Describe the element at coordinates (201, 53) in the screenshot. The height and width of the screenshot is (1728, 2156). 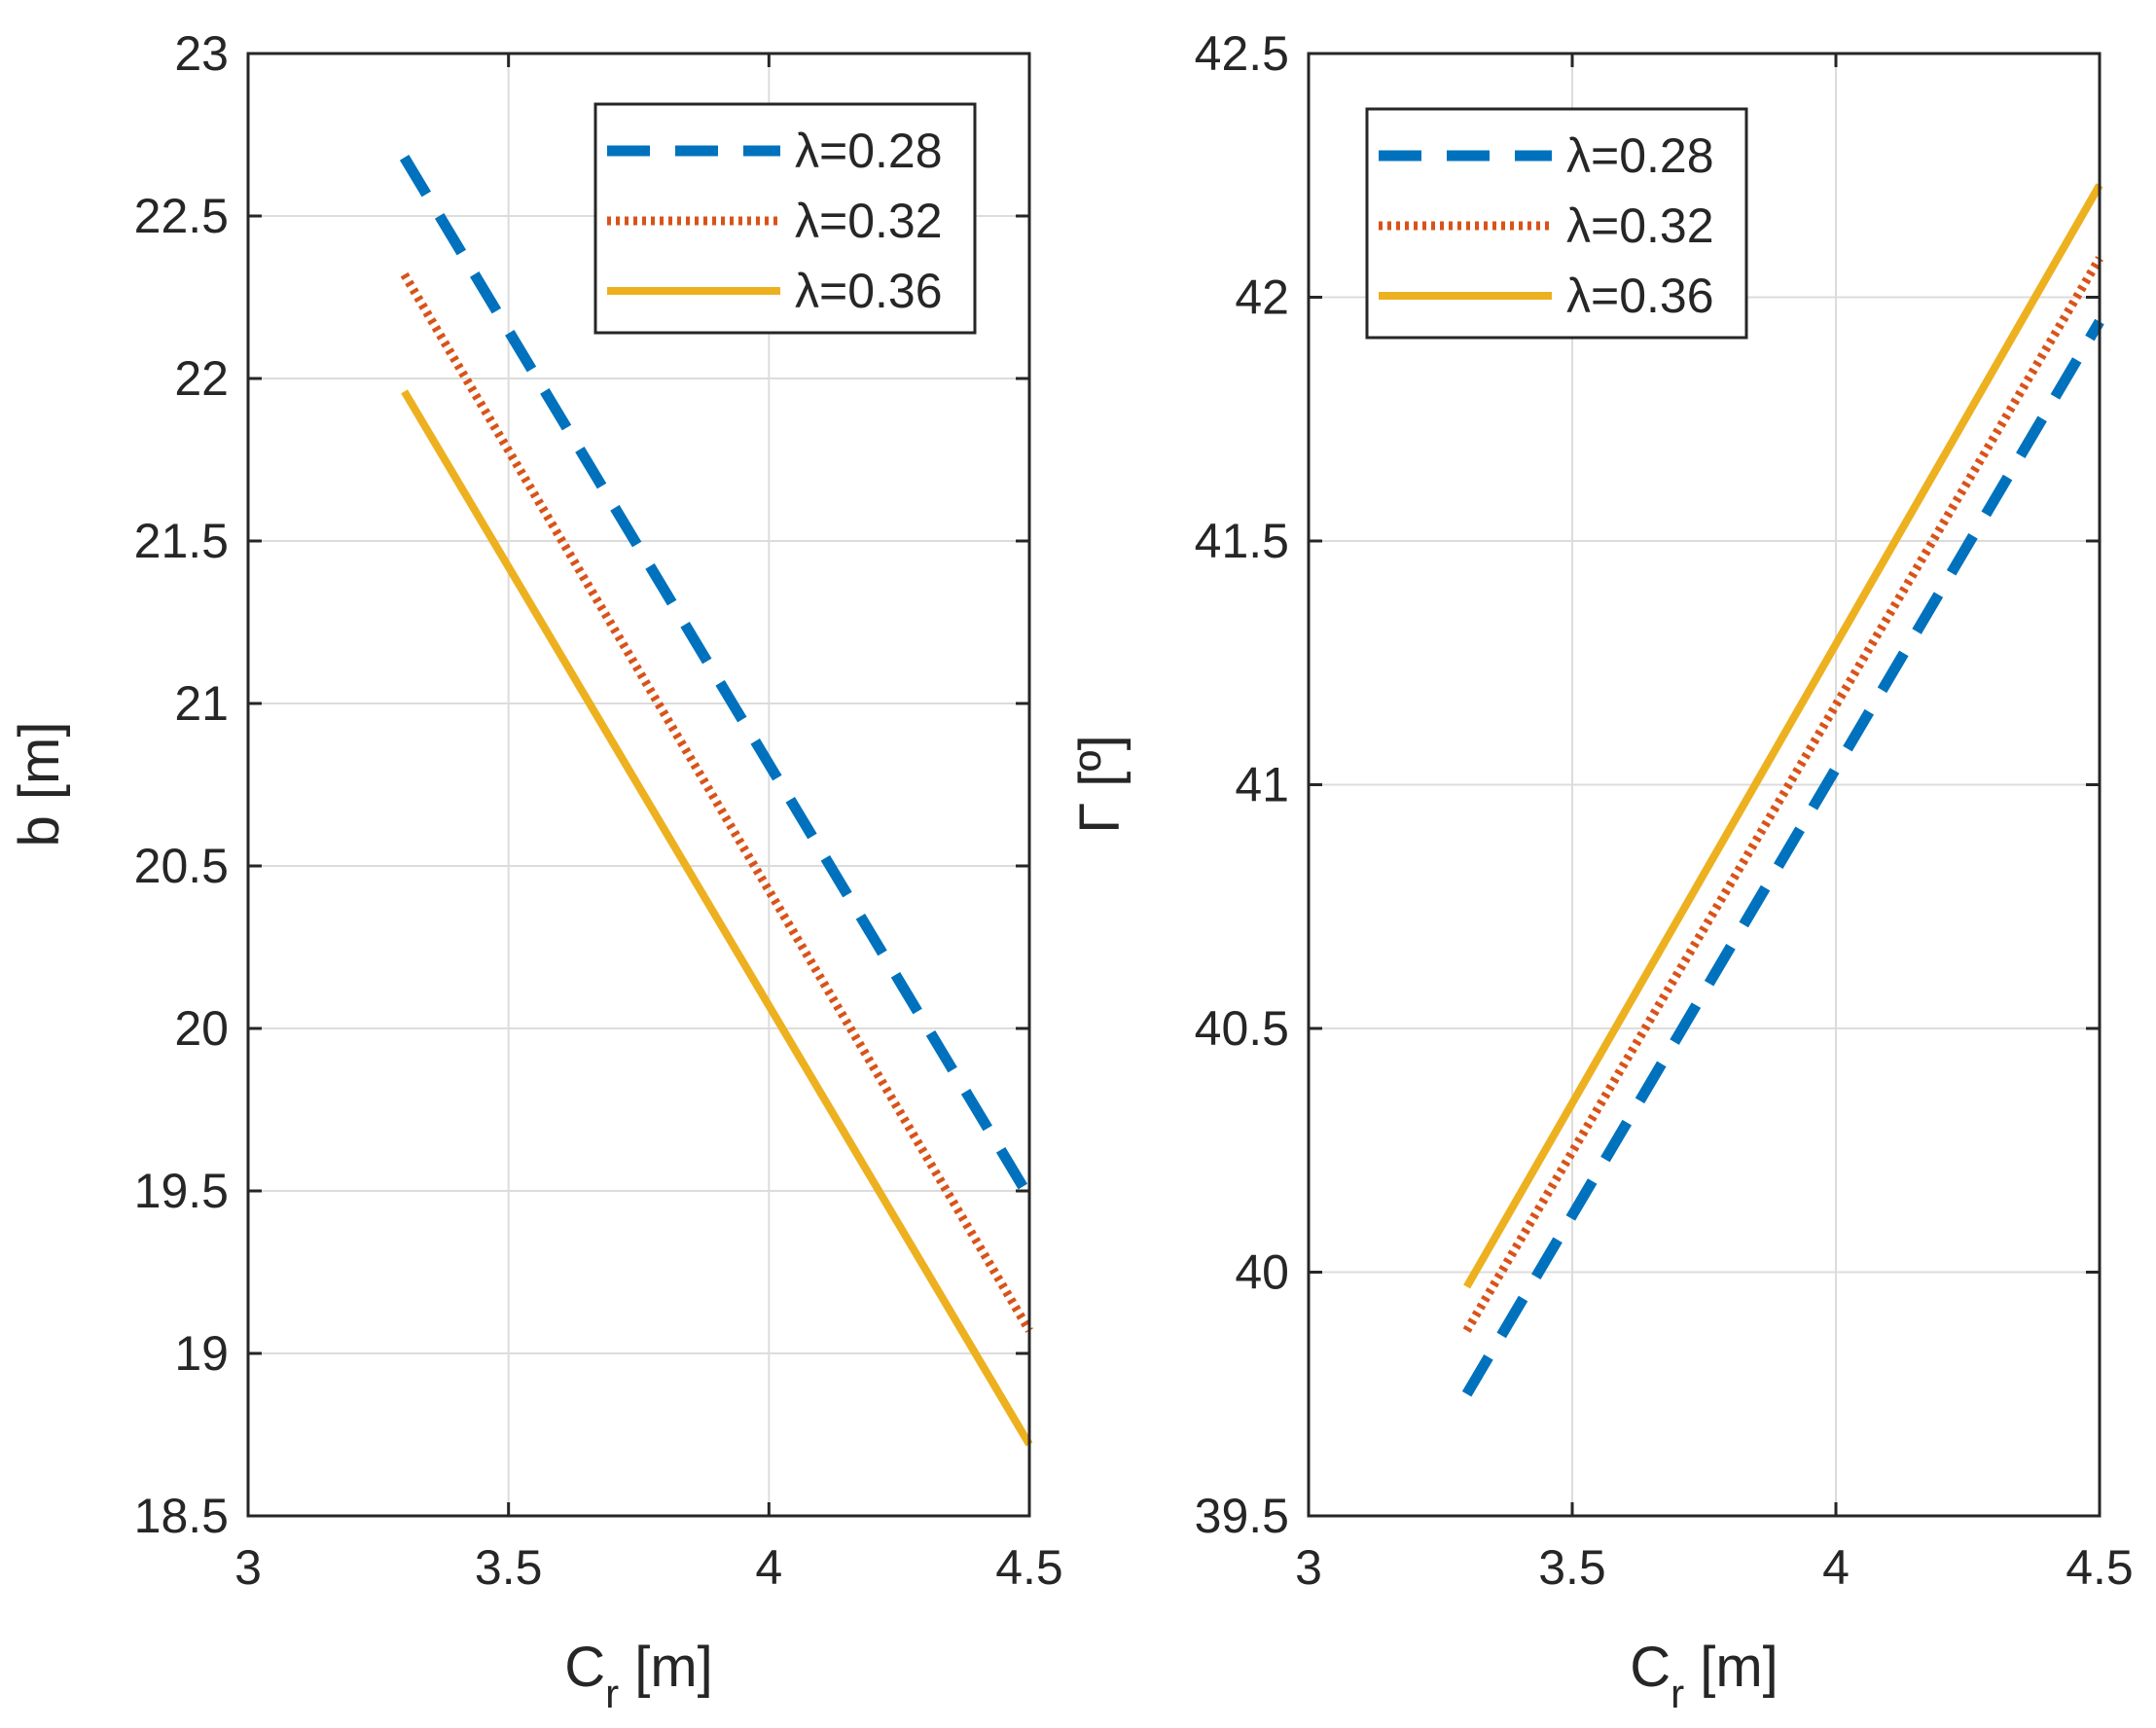
I see `y-tick-label: 23` at that location.